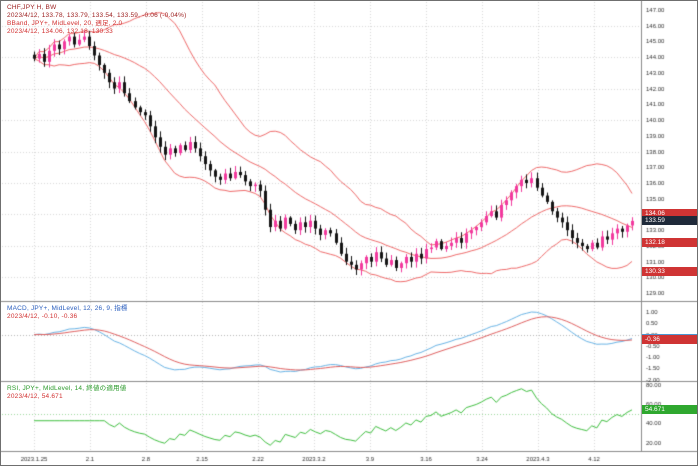  Describe the element at coordinates (670, 220) in the screenshot. I see `last-price-tag: 133.59` at that location.